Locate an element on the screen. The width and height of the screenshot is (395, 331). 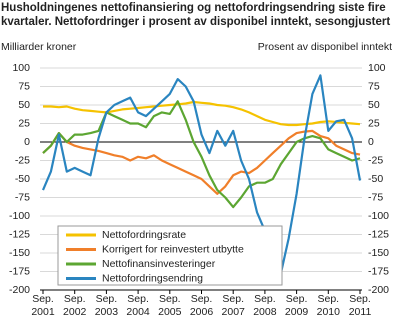
x-tick-label: Sep. 2006 is located at coordinates (202, 305).